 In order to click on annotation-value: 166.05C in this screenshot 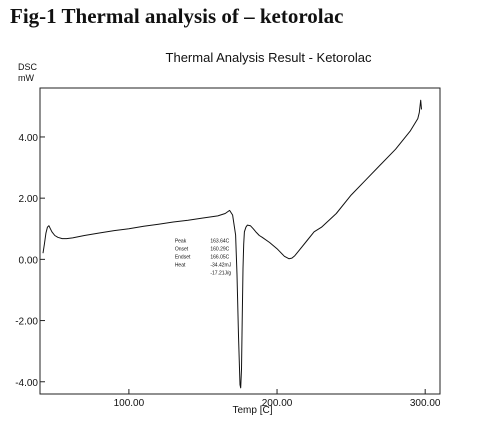, I will do `click(219, 258)`.